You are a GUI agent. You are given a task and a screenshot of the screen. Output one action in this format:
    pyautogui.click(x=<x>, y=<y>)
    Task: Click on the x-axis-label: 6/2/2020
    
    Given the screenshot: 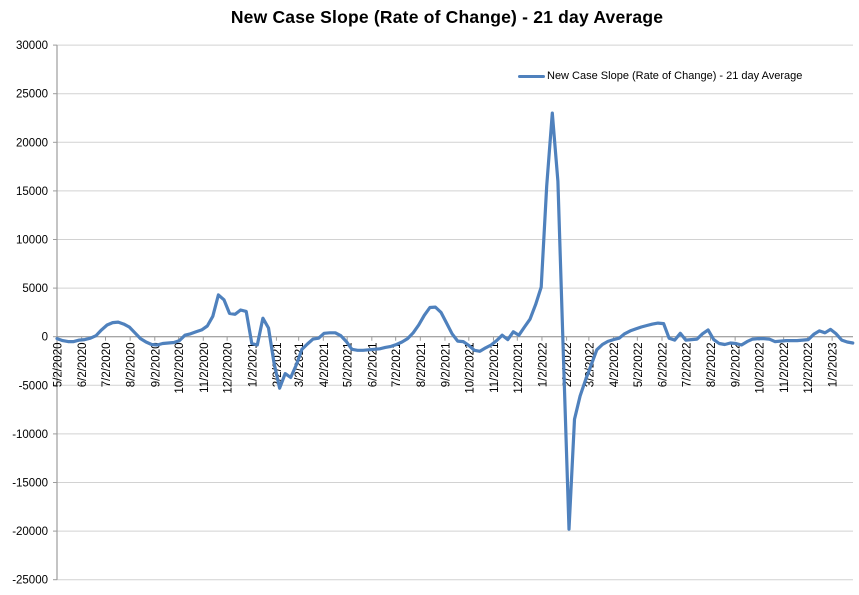 What is the action you would take?
    pyautogui.click(x=83, y=365)
    